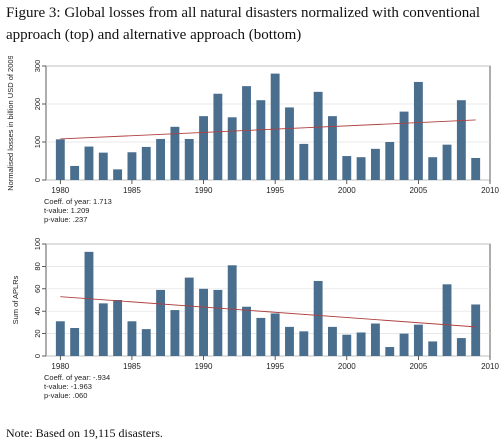 The width and height of the screenshot is (500, 447). Describe the element at coordinates (84, 433) in the screenshot. I see `figure-note: Note: Based on 19,115 disasters.` at that location.